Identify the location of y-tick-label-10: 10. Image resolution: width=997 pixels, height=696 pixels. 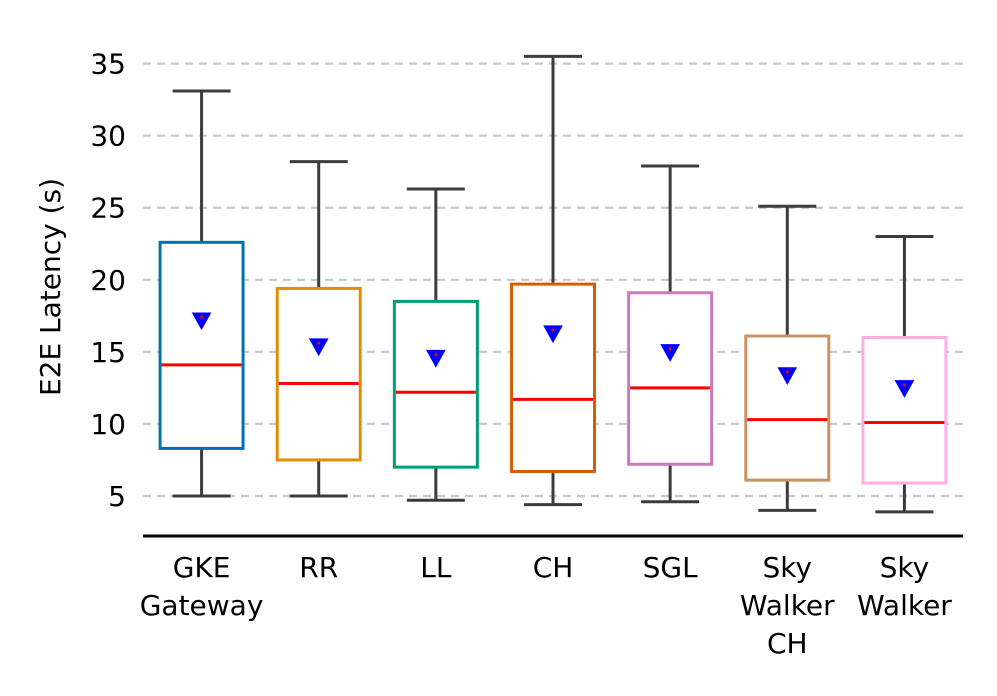
(108, 424).